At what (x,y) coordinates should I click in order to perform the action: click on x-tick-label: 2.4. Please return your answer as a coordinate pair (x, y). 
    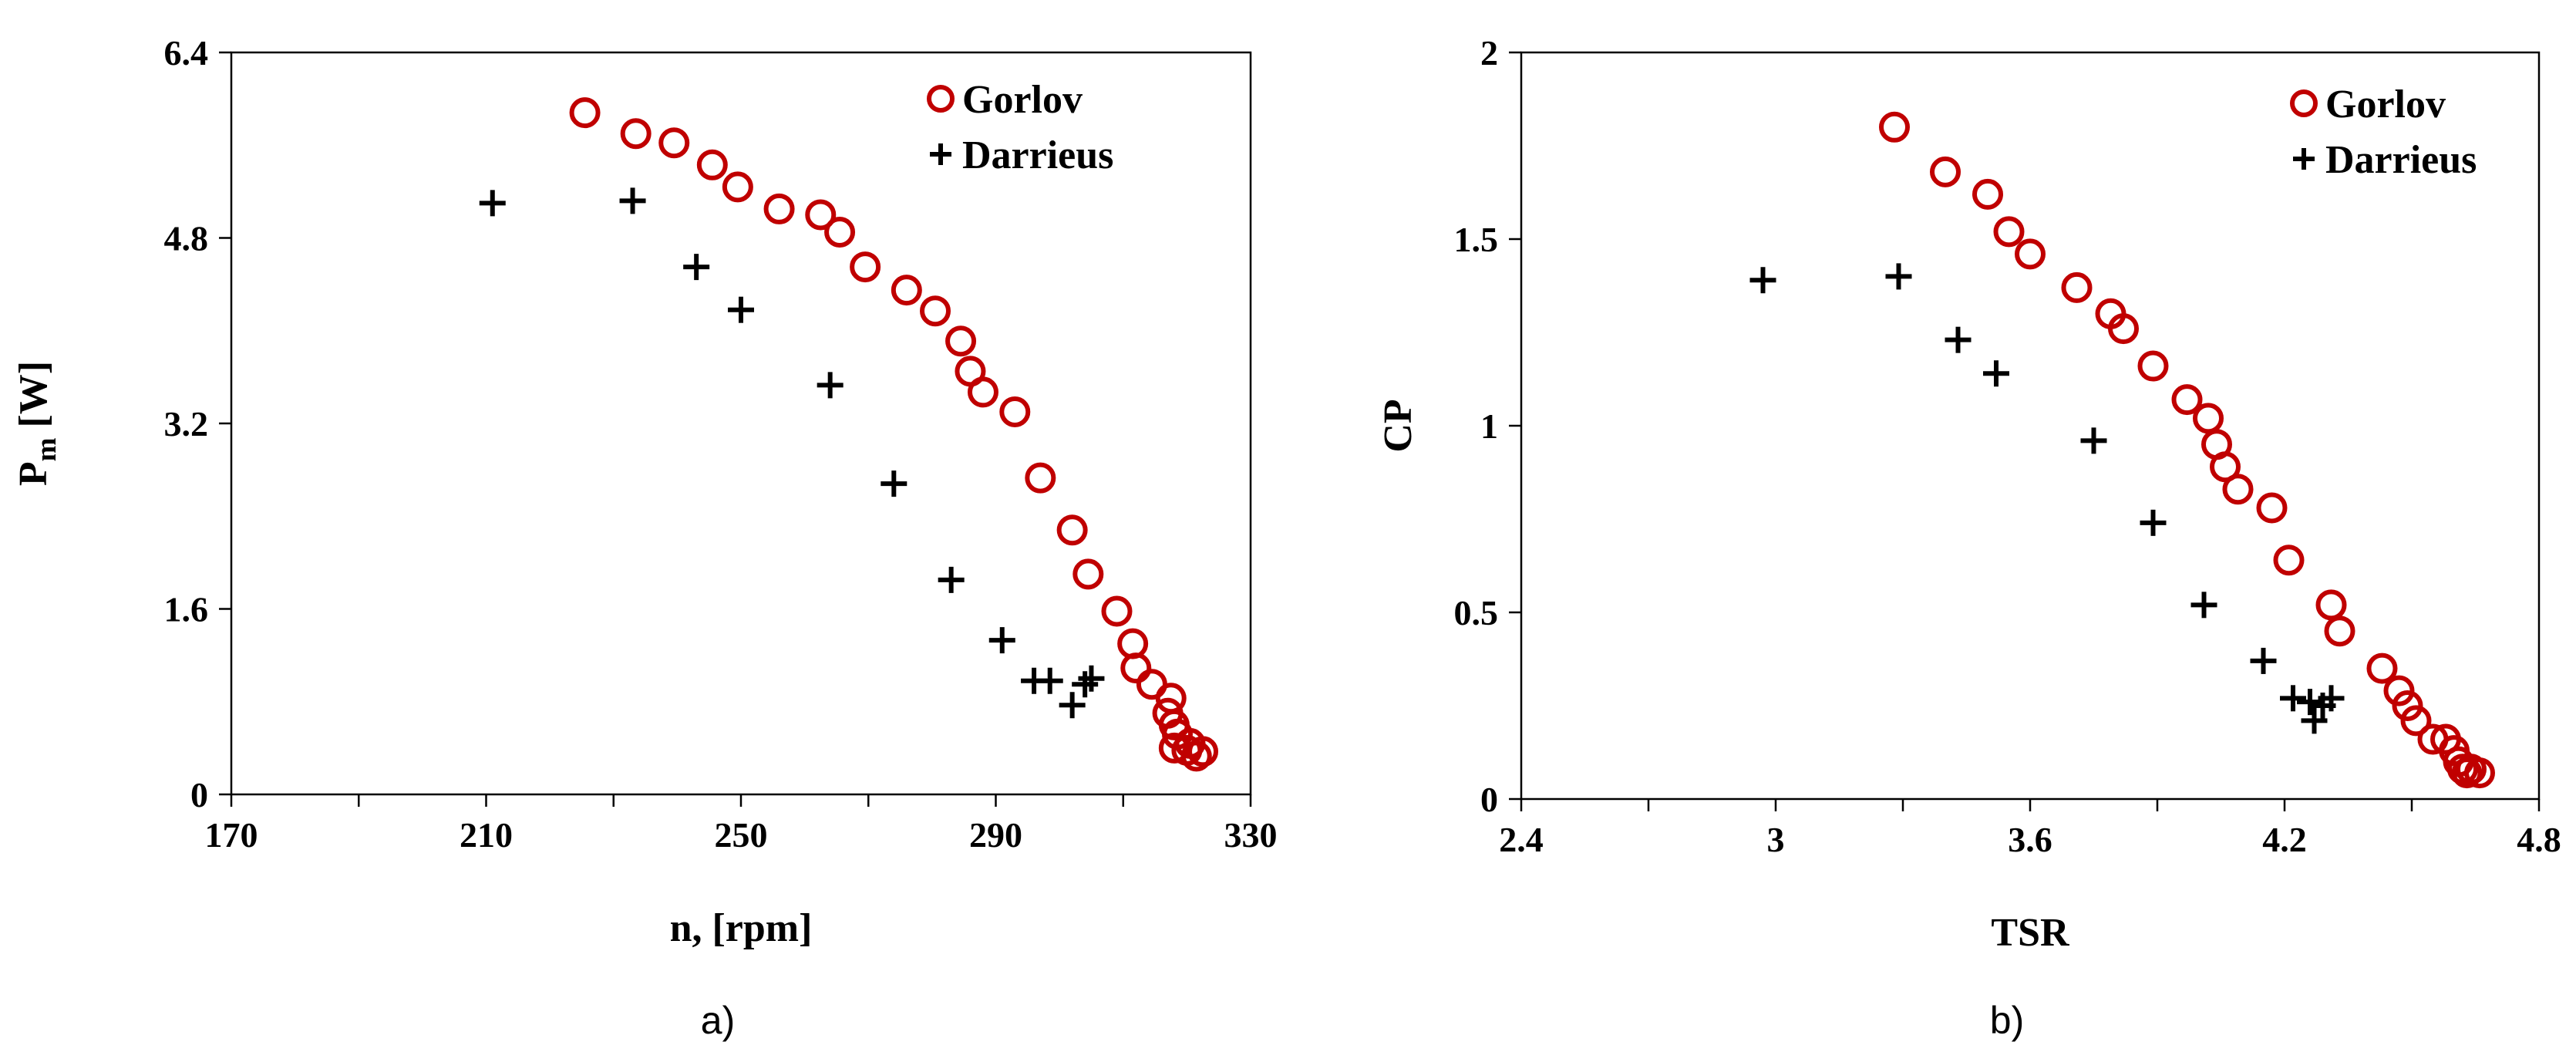
    Looking at the image, I should click on (1522, 839).